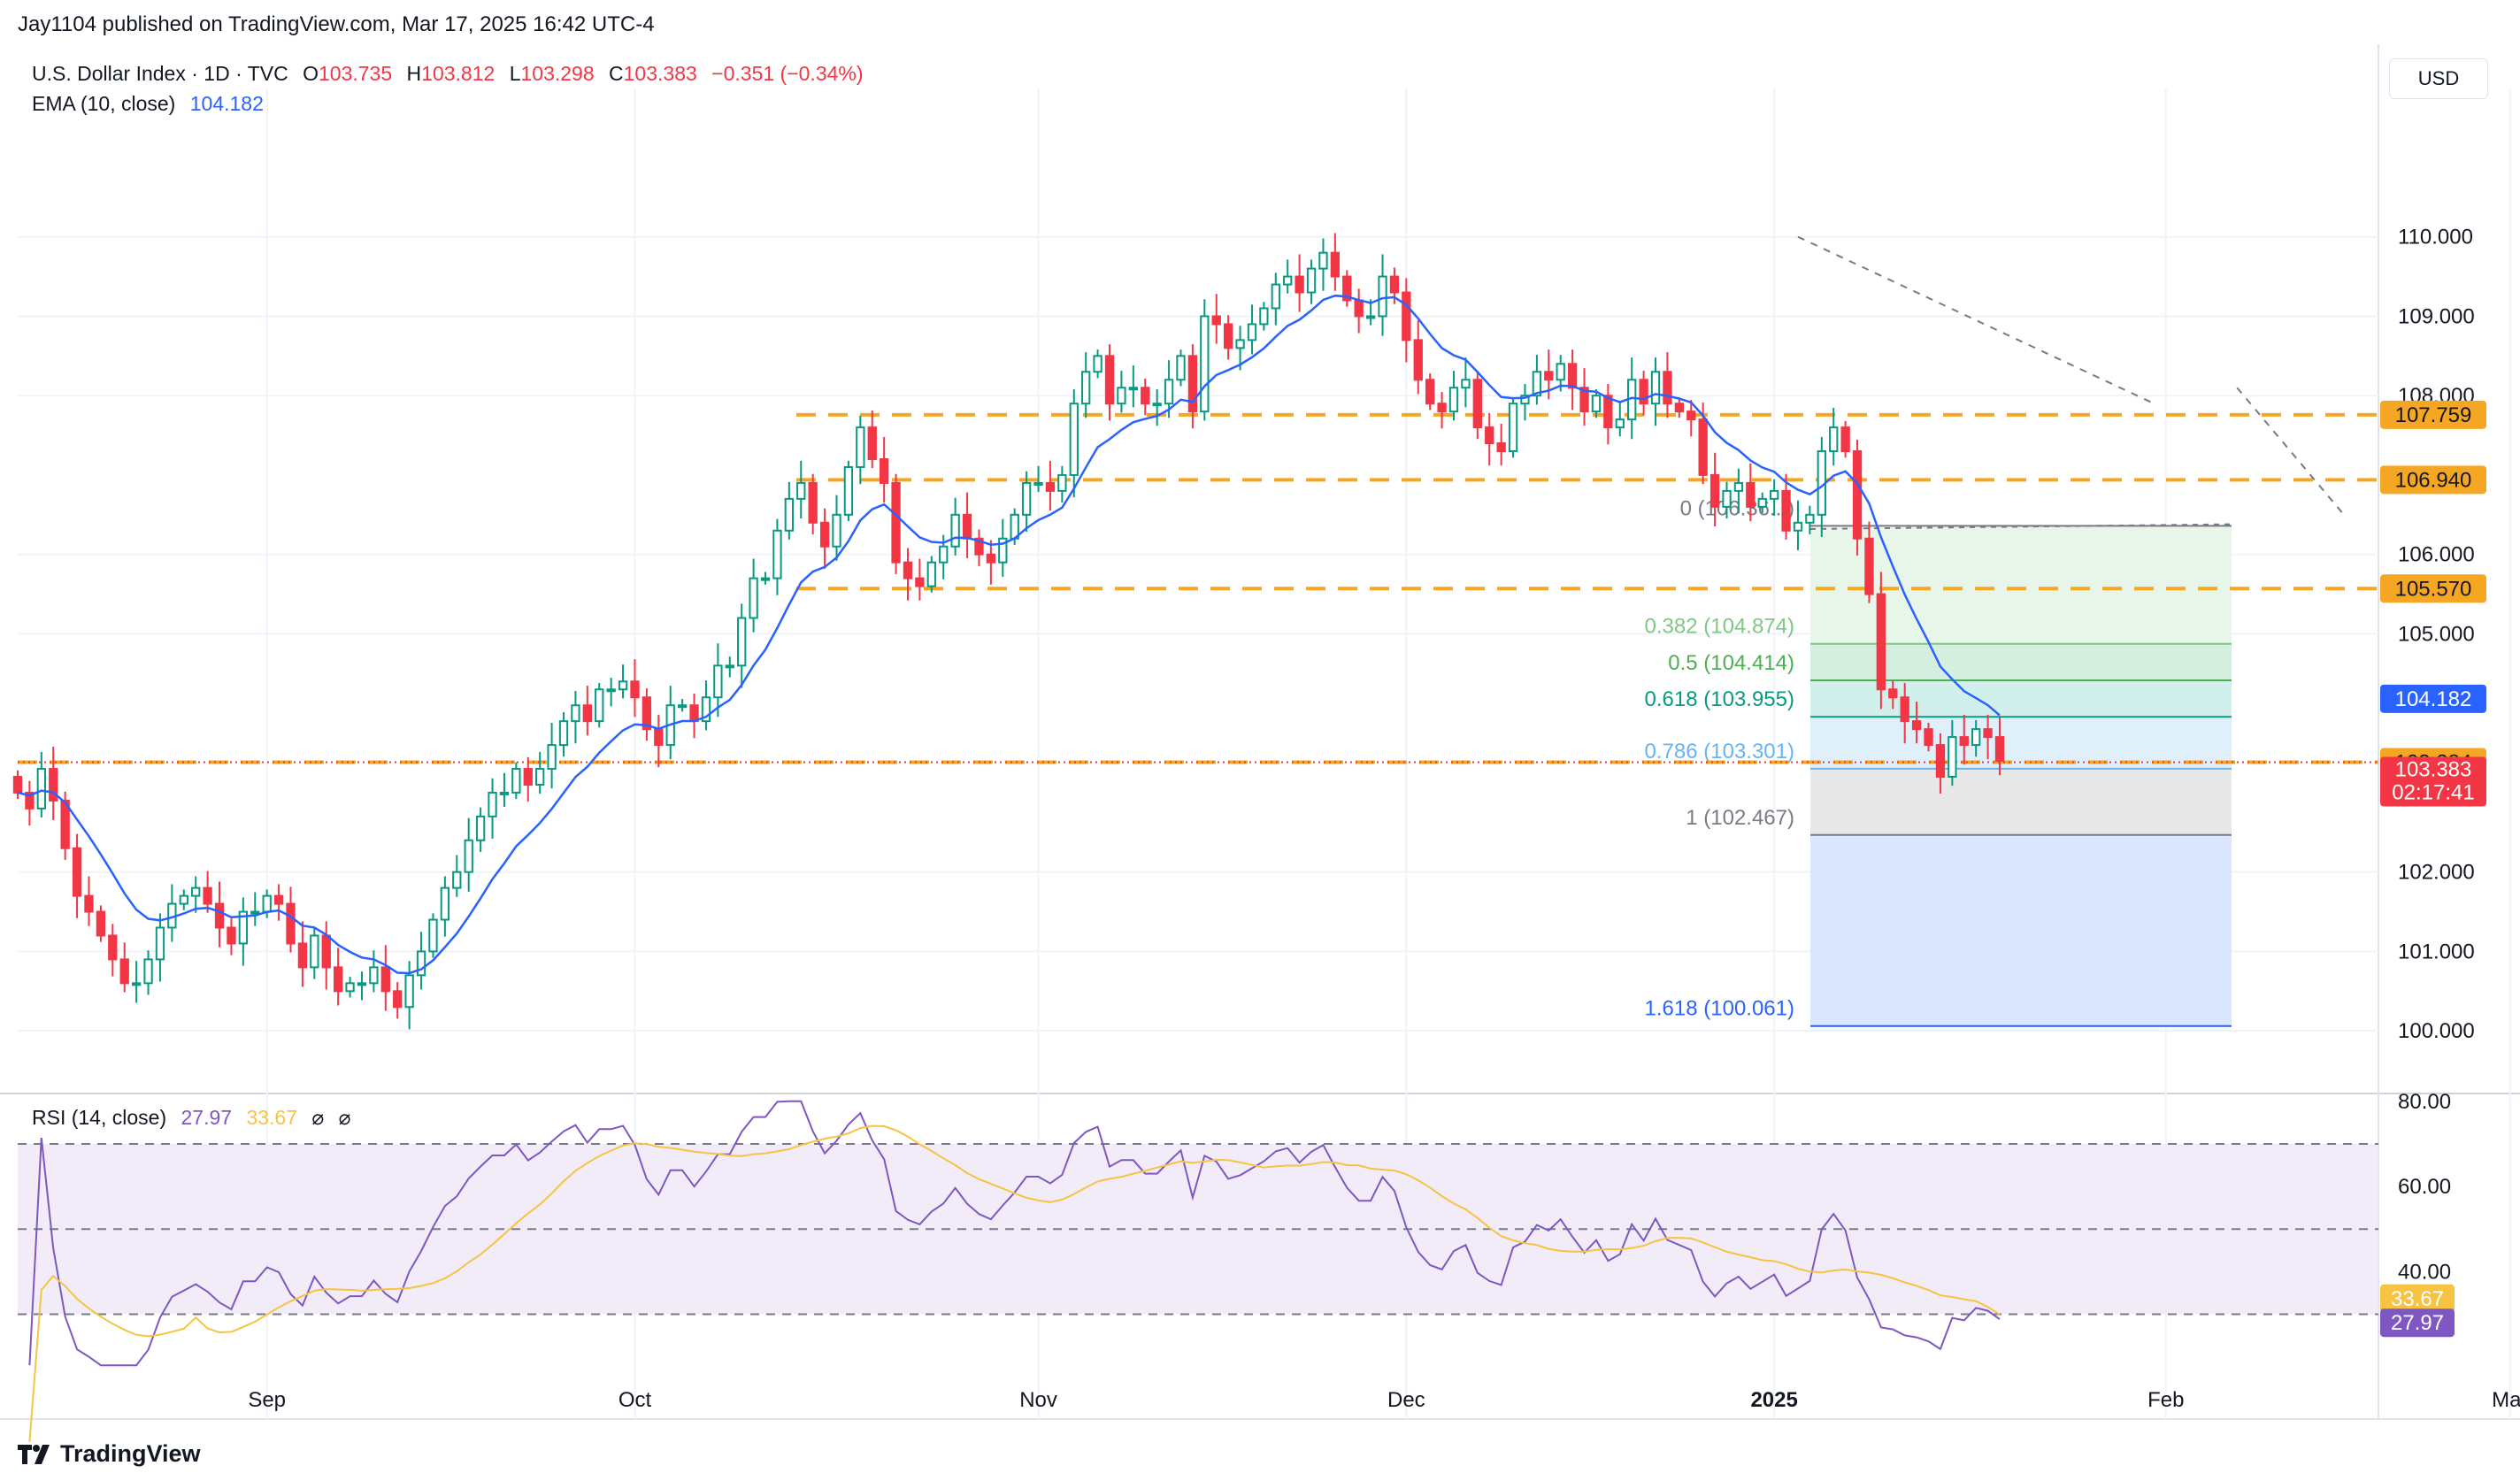 This screenshot has width=2520, height=1481. I want to click on price-tick-label: 110.000, so click(2435, 237).